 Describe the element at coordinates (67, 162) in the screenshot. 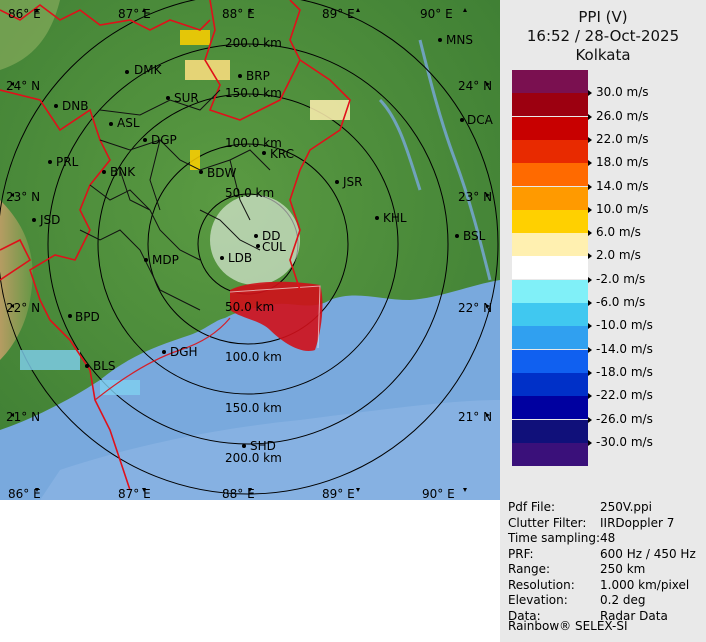

I see `station-prl: PRL` at that location.